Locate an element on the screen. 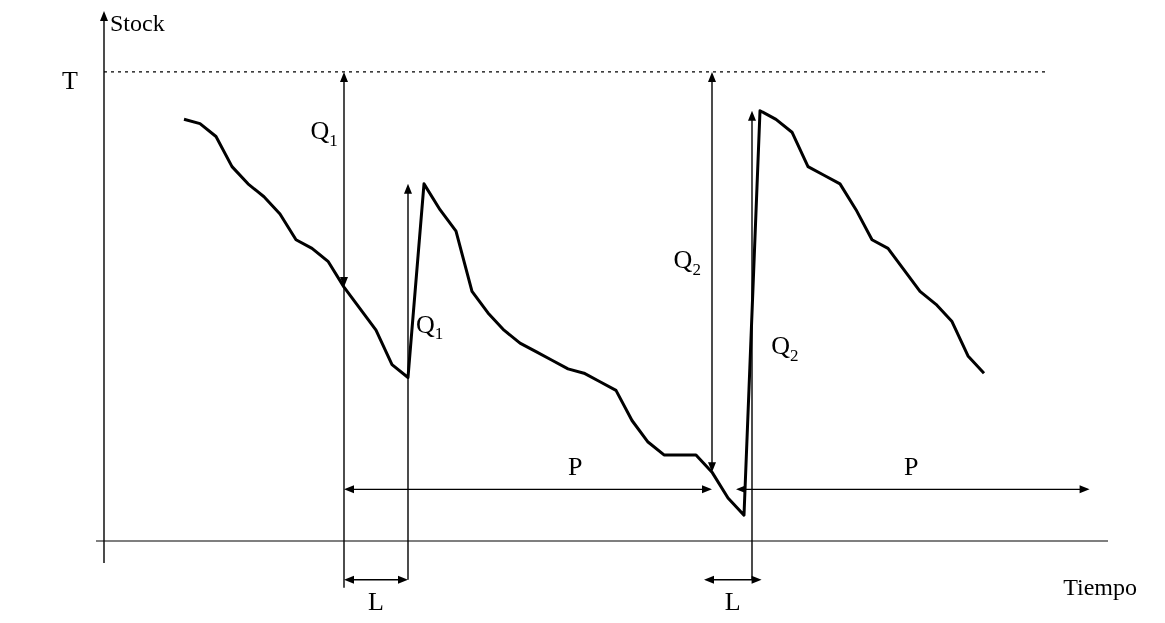 The width and height of the screenshot is (1165, 623). y-axis-title: Stock is located at coordinates (137, 23).